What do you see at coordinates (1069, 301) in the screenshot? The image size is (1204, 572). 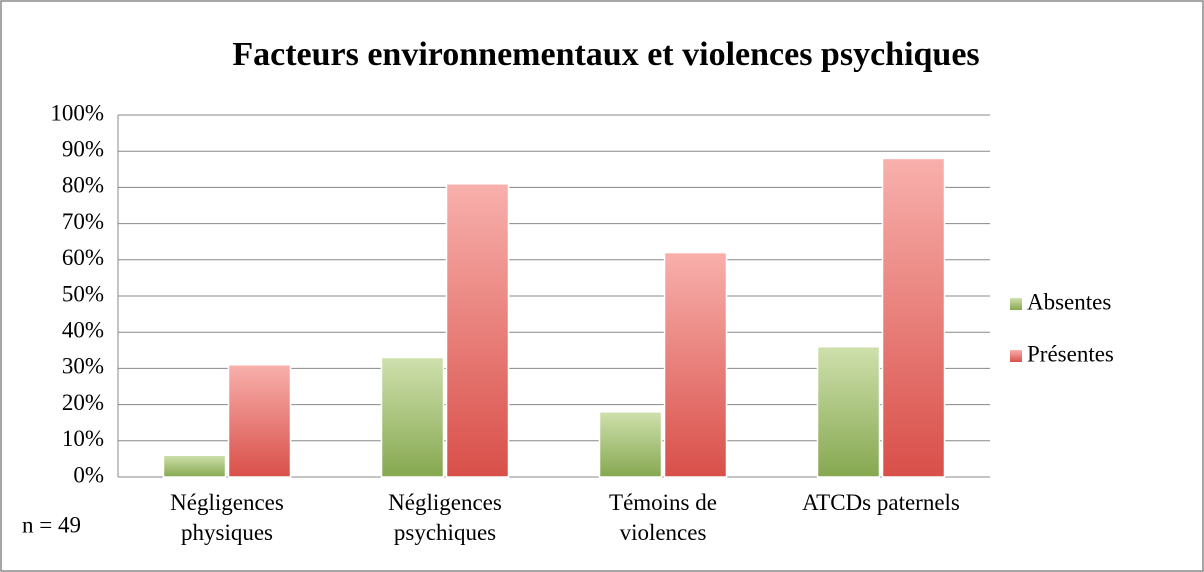 I see `legend-label: Absentes` at bounding box center [1069, 301].